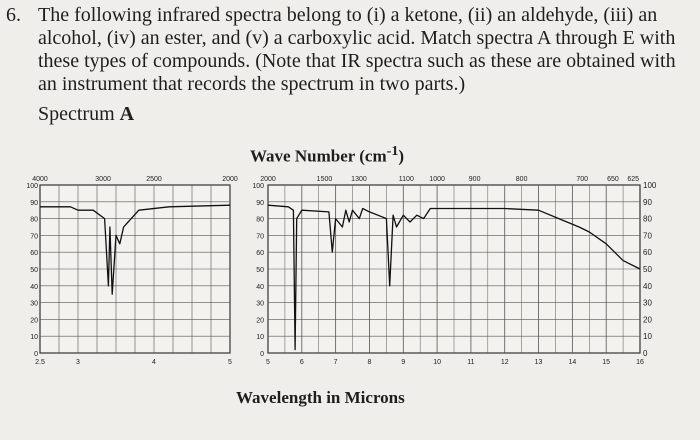 This screenshot has height=440, width=700. What do you see at coordinates (647, 303) in the screenshot?
I see `right-outer-y-tick: 30` at bounding box center [647, 303].